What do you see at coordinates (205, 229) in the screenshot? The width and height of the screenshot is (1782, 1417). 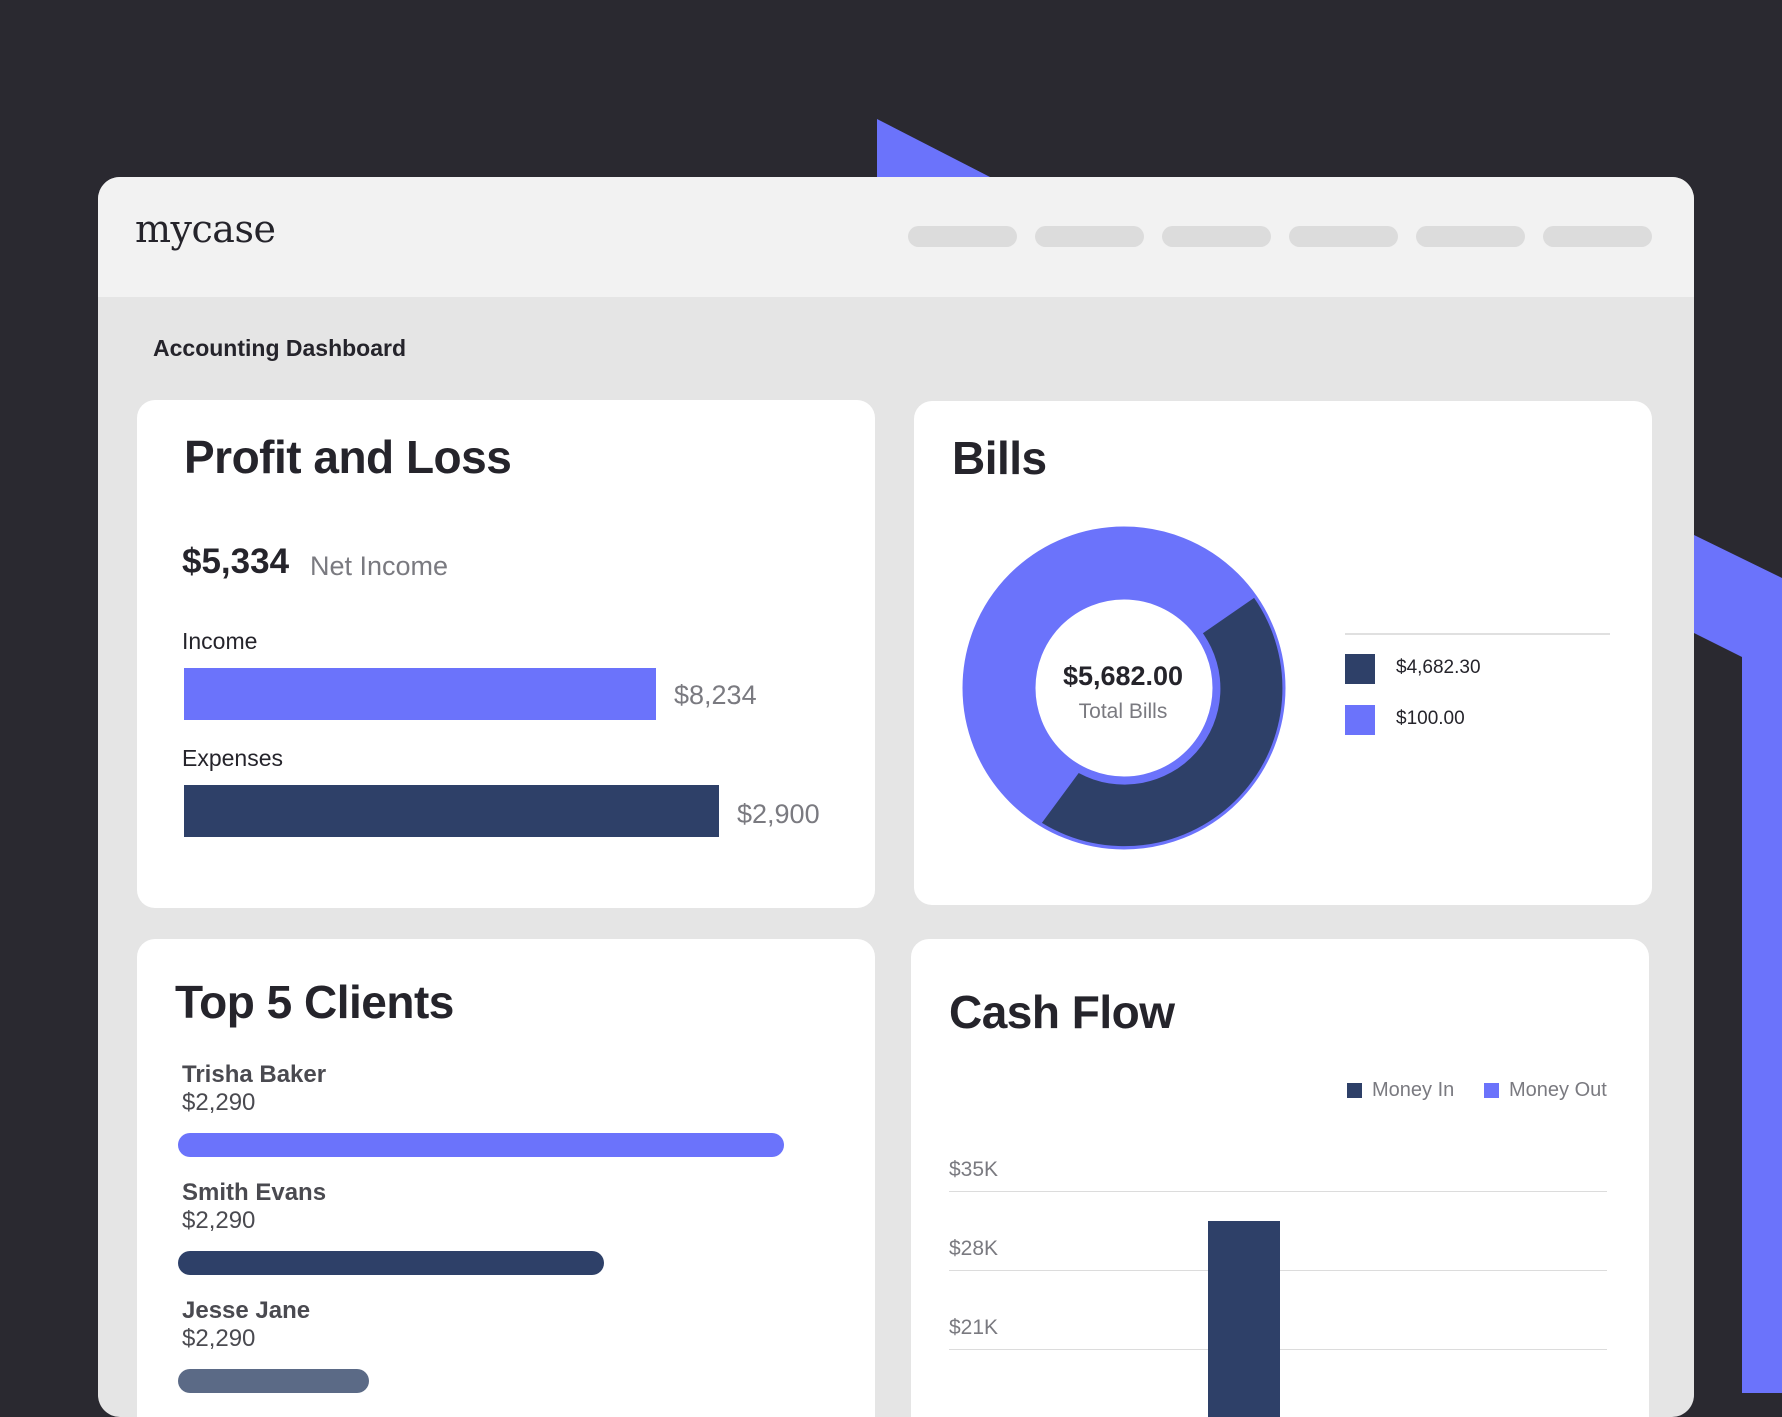 I see `mycase-logo: mycase` at bounding box center [205, 229].